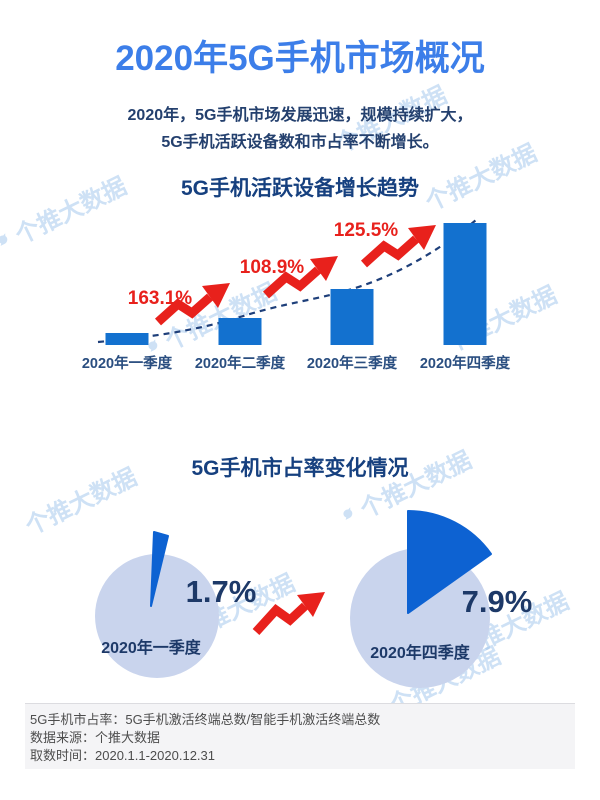 The image size is (600, 800). I want to click on trend-dashed-curve, so click(287, 281).